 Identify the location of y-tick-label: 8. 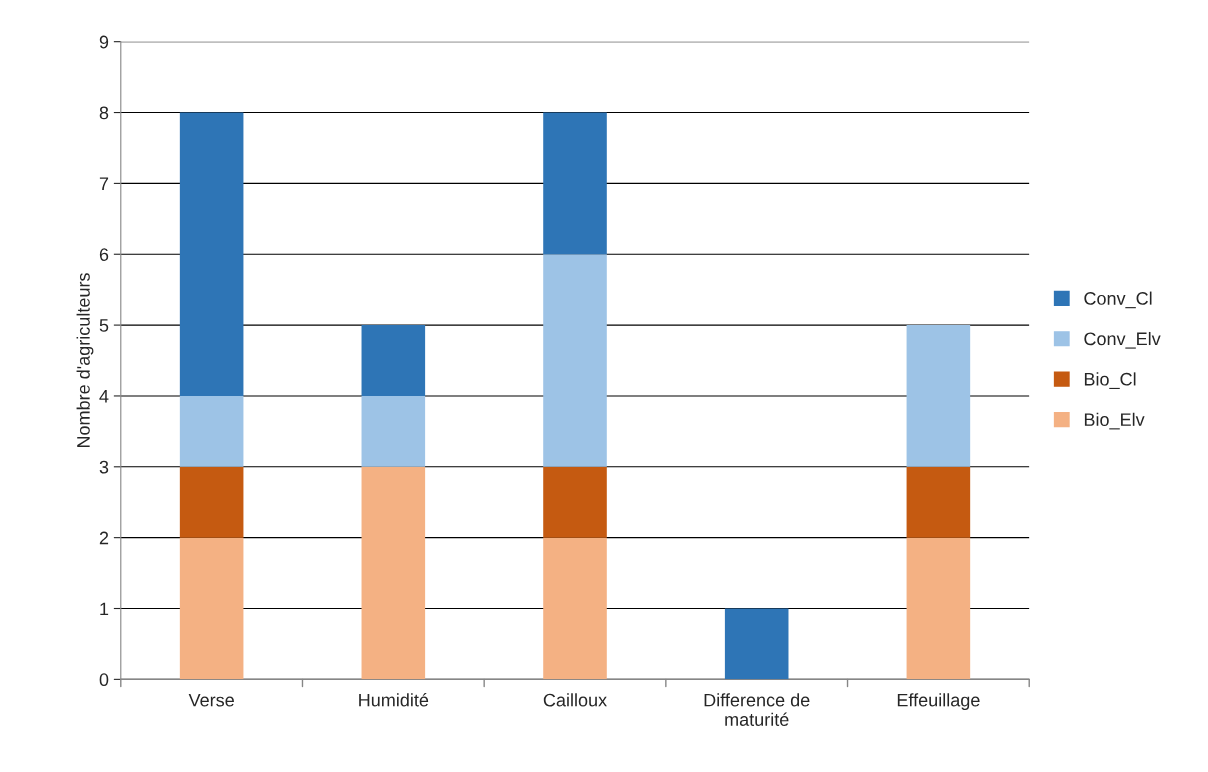
(104, 113).